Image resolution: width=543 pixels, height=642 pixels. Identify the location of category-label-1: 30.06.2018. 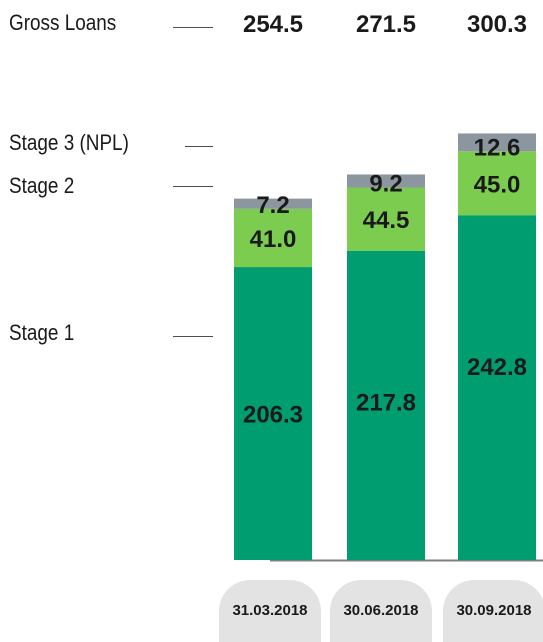
(381, 610).